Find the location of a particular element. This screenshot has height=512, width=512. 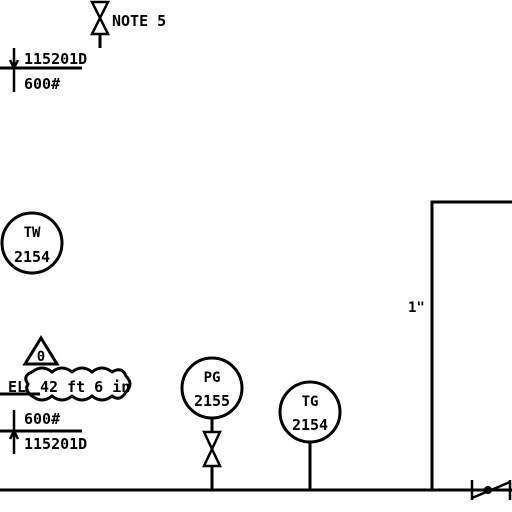

elevation-value: 42 ft 6 in is located at coordinates (85, 387).